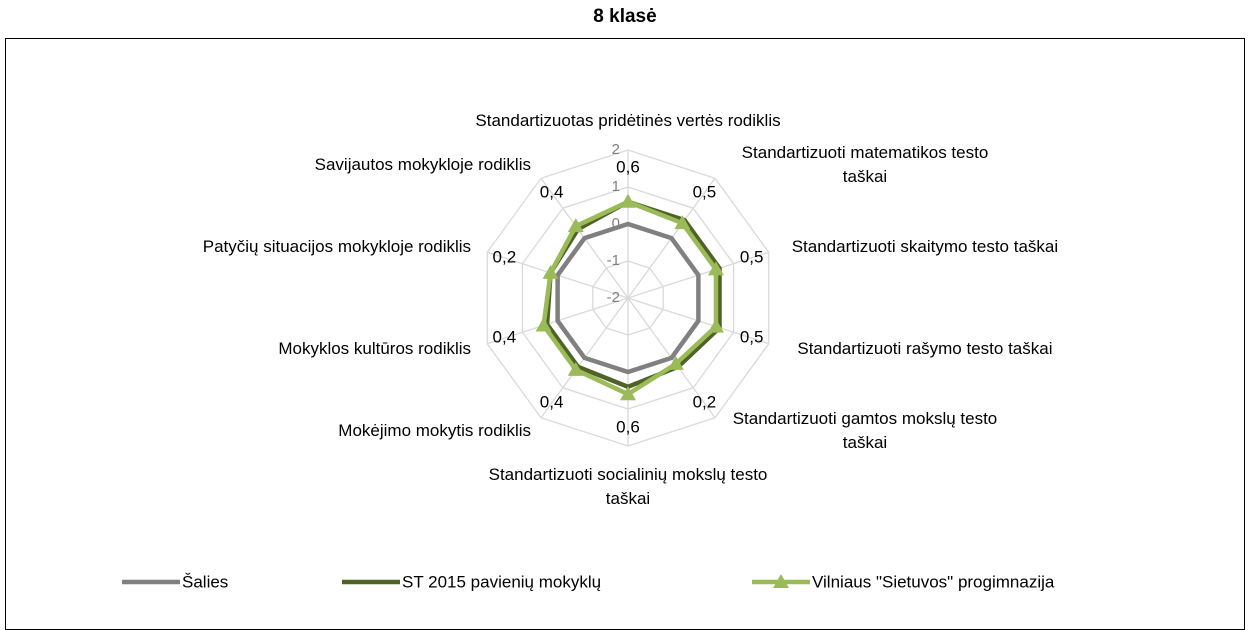 Image resolution: width=1250 pixels, height=630 pixels. I want to click on category-label: Mokyklos kultūros rodiklis, so click(375, 348).